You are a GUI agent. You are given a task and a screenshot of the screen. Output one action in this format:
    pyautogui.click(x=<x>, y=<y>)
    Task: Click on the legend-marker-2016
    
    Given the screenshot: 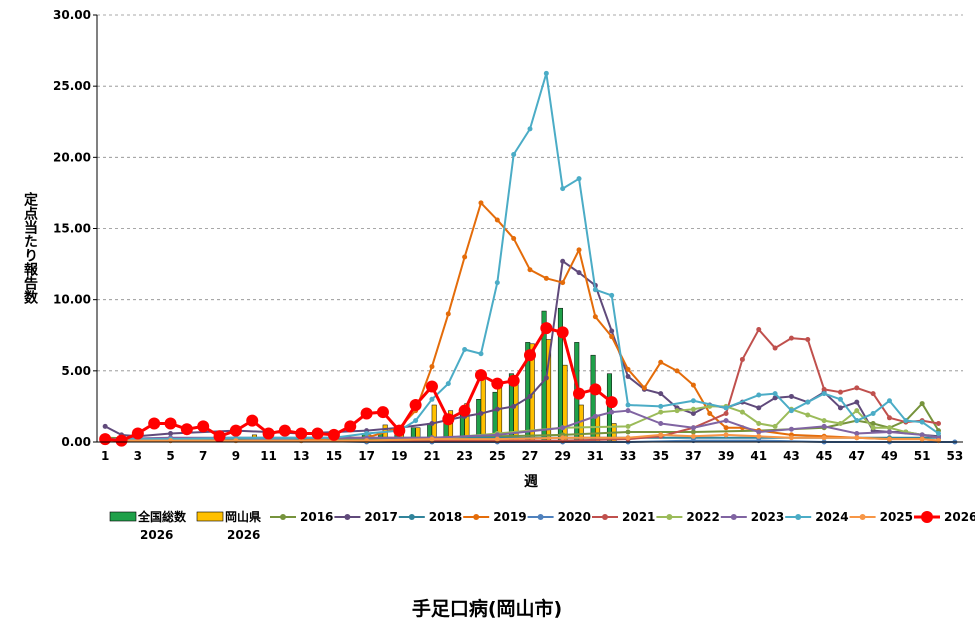 What is the action you would take?
    pyautogui.click(x=283, y=517)
    